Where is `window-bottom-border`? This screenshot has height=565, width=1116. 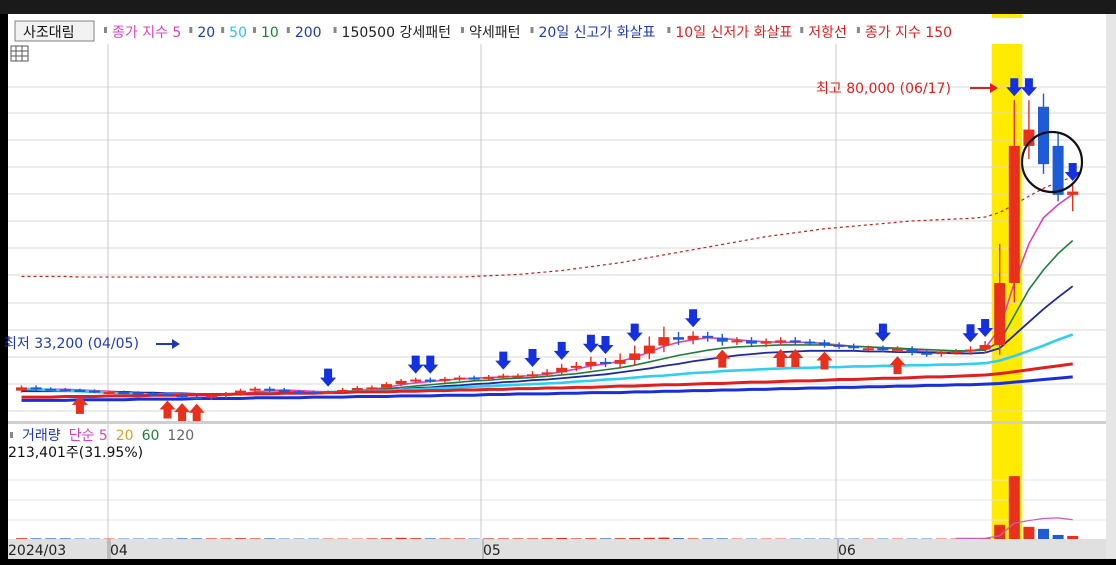
window-bottom-border is located at coordinates (558, 562).